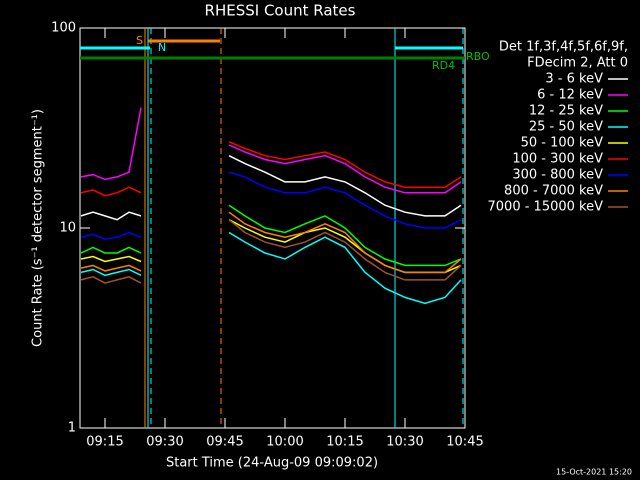  I want to click on x-tick-label: 10:45, so click(464, 442).